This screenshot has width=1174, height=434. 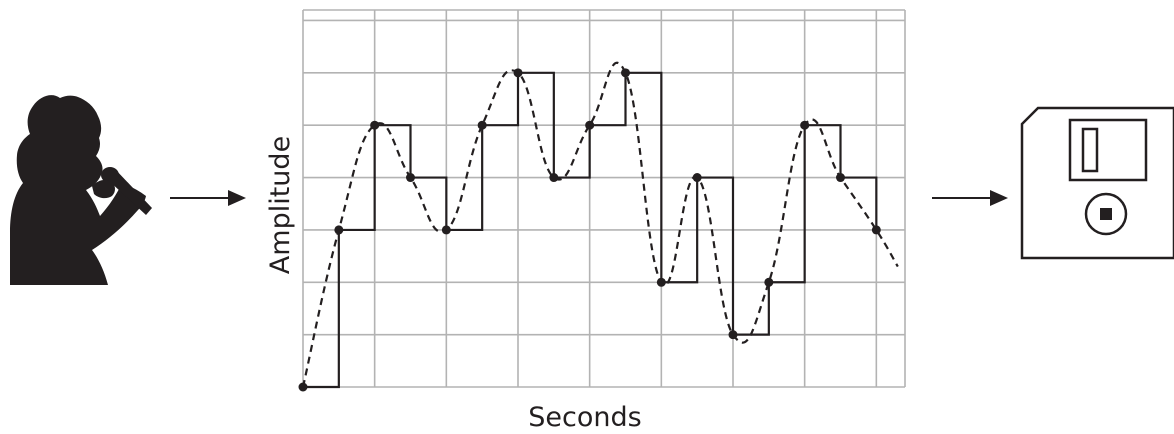 I want to click on floppy-disk-icon, so click(x=1097, y=183).